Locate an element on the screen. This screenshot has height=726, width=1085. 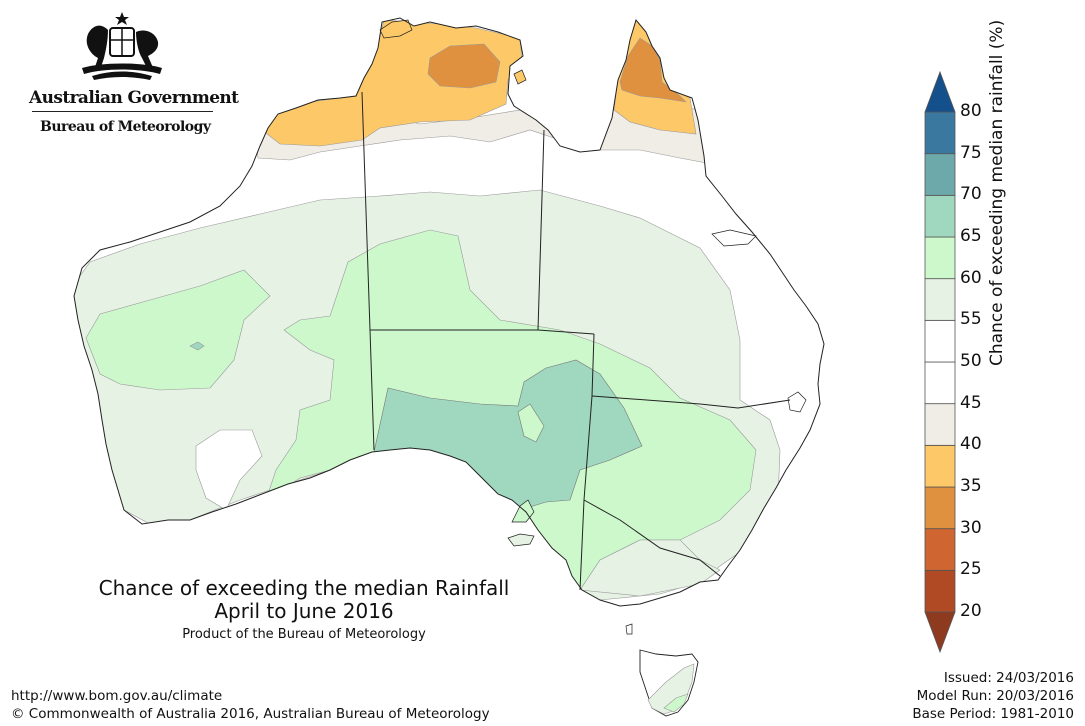
melville-island is located at coordinates (396, 29).